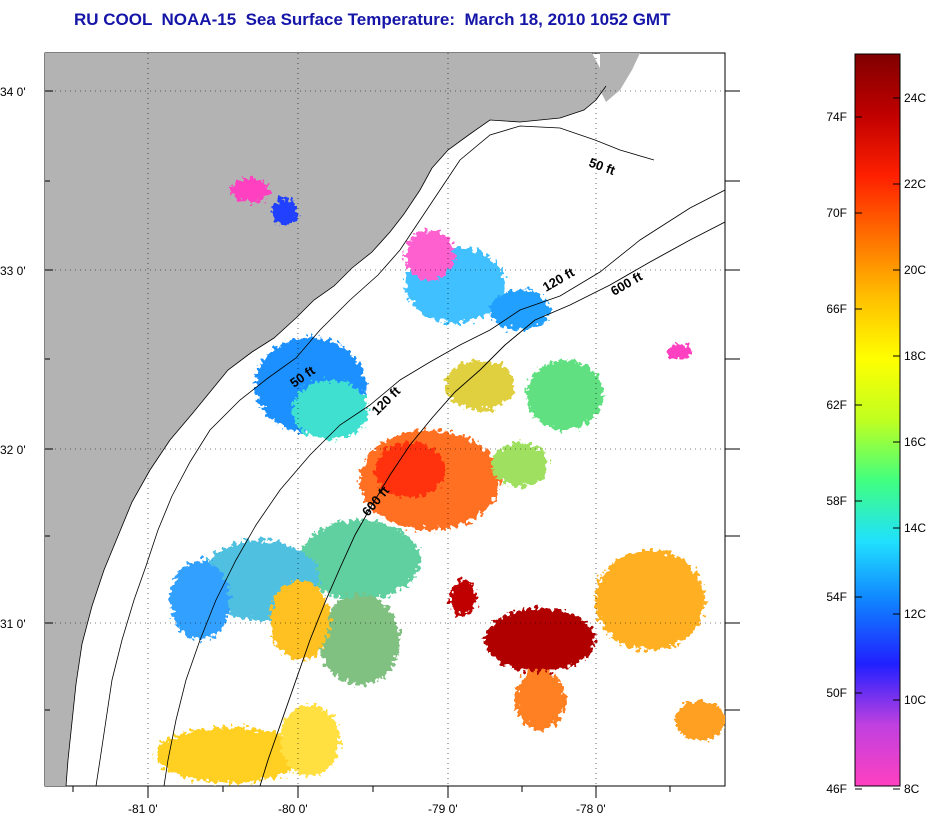 The image size is (928, 817). I want to click on colorbar-f-label: 58F, so click(836, 501).